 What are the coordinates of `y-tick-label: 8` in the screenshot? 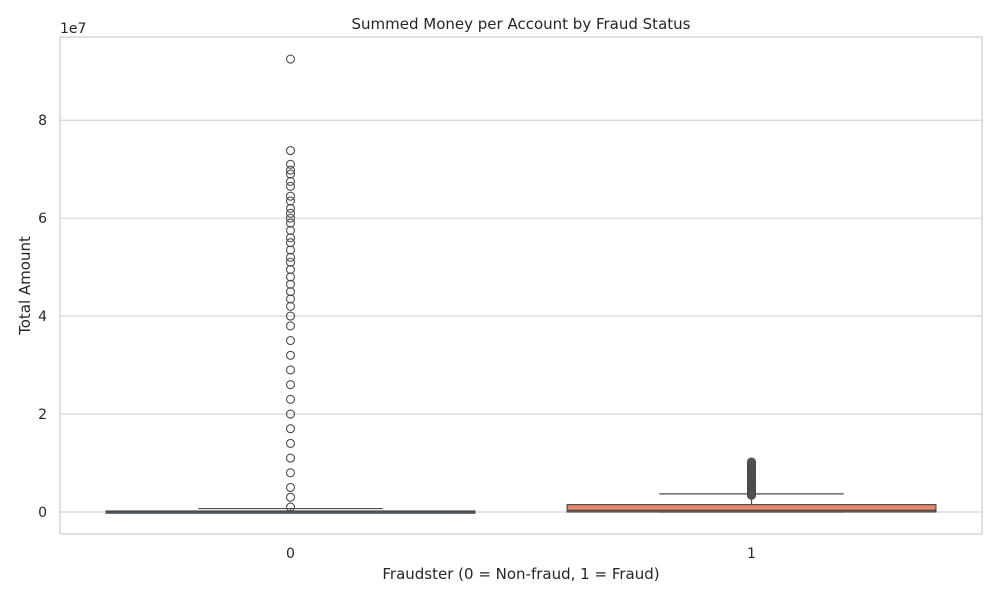 It's located at (42, 121).